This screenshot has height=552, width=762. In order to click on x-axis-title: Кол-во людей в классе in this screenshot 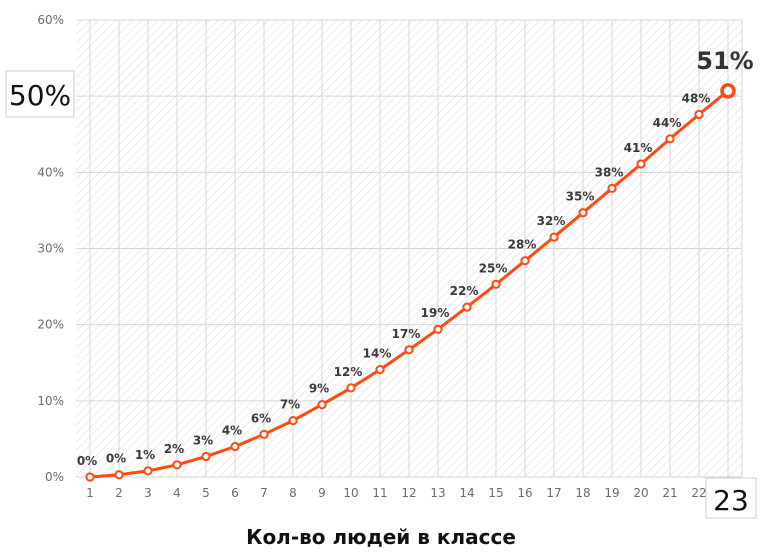, I will do `click(381, 537)`.